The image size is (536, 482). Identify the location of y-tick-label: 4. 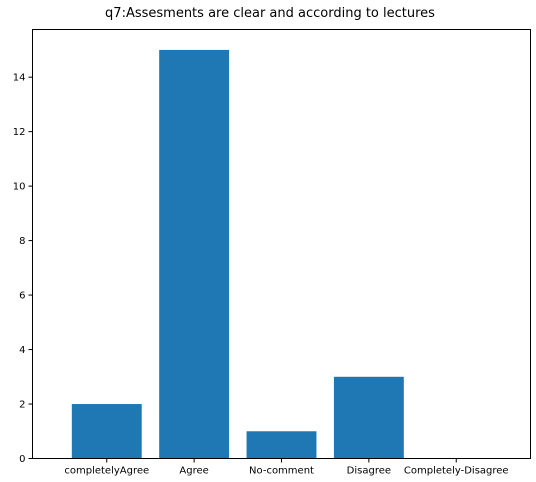
(22, 350).